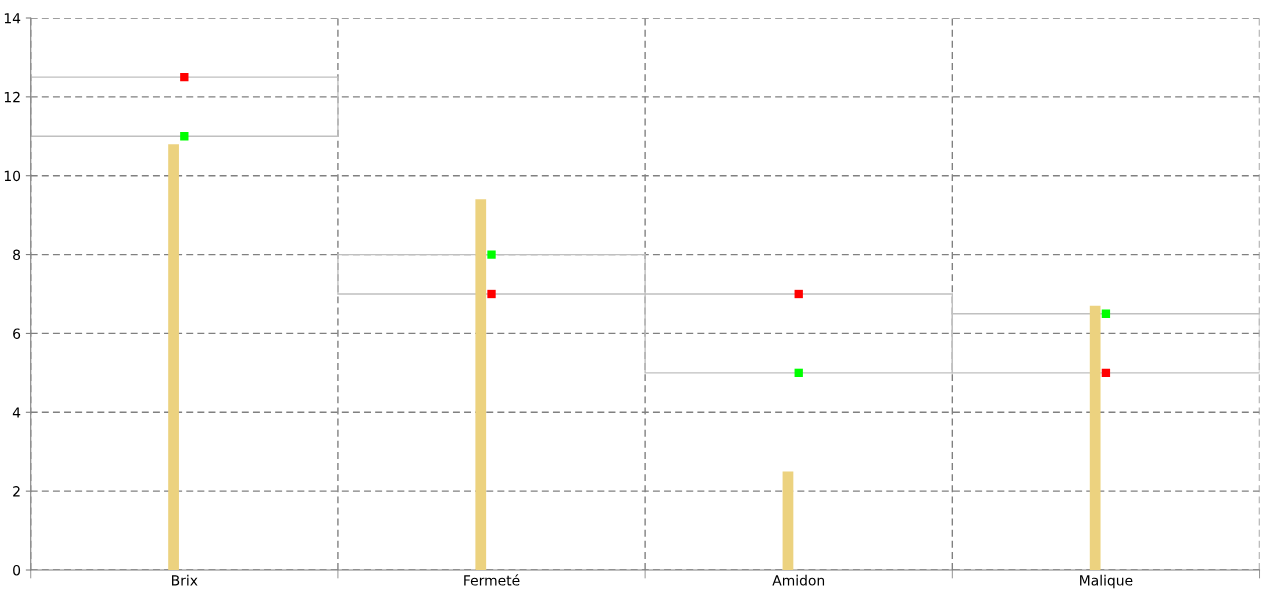 Image resolution: width=1280 pixels, height=600 pixels. What do you see at coordinates (16, 491) in the screenshot?
I see `y-tick-label: 2` at bounding box center [16, 491].